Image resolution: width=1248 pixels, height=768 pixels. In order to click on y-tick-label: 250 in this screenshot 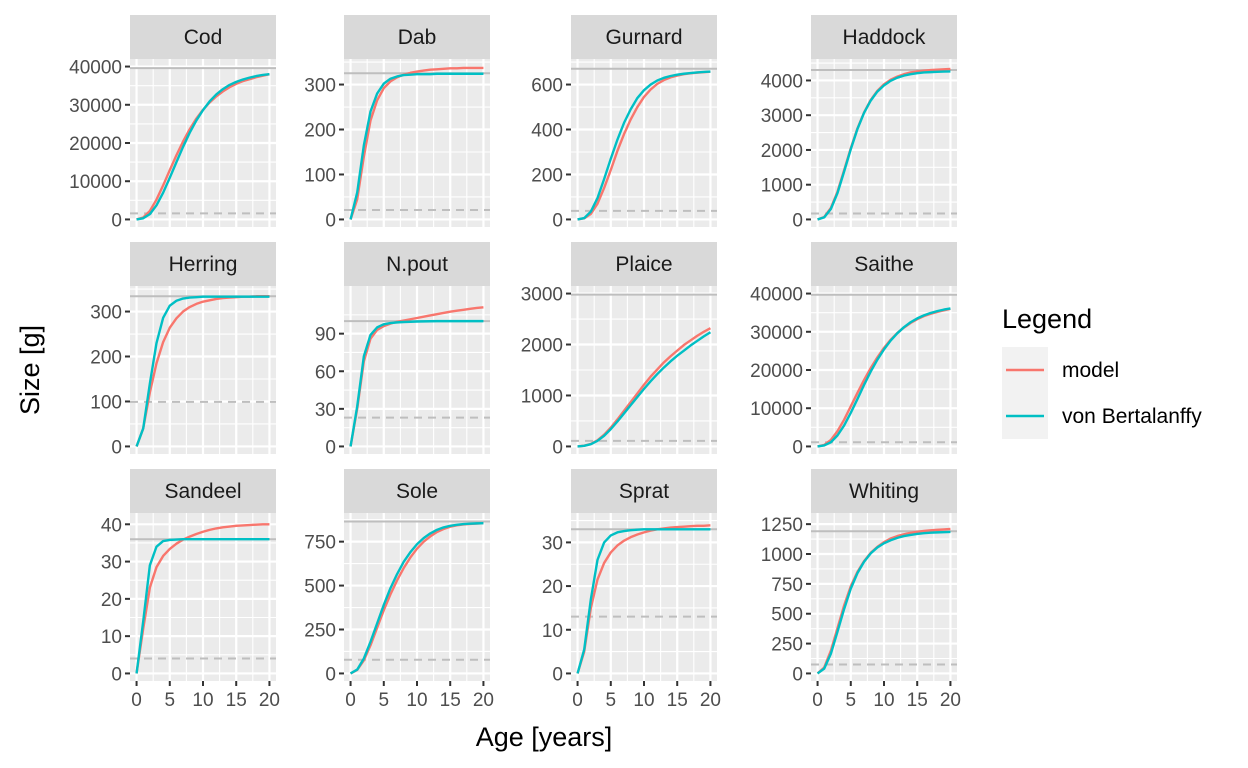, I will do `click(320, 631)`.